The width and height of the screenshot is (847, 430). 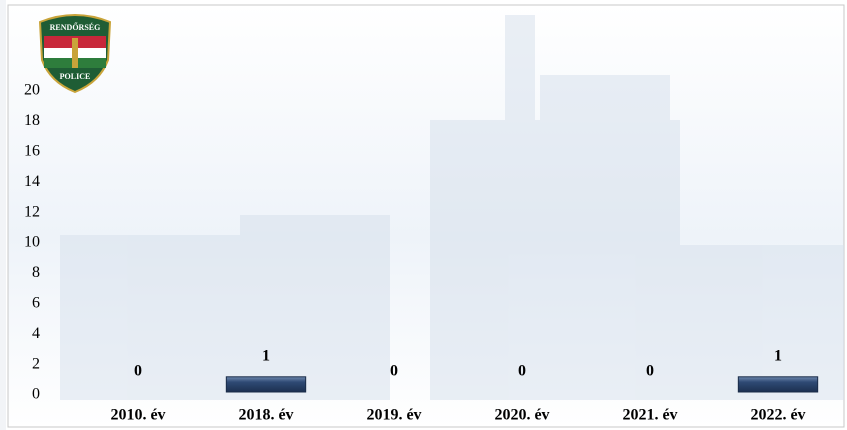 I want to click on logo-top: RENDŐRSÉG, so click(x=75, y=27).